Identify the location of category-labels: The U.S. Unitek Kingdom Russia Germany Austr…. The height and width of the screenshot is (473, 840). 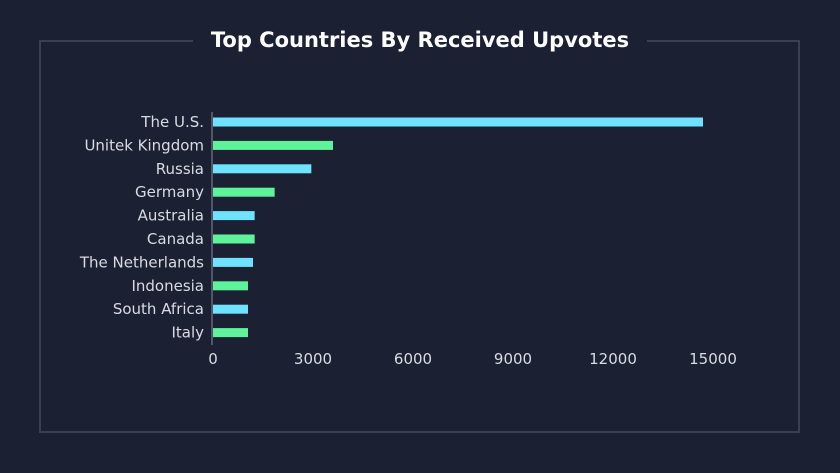
(141, 227).